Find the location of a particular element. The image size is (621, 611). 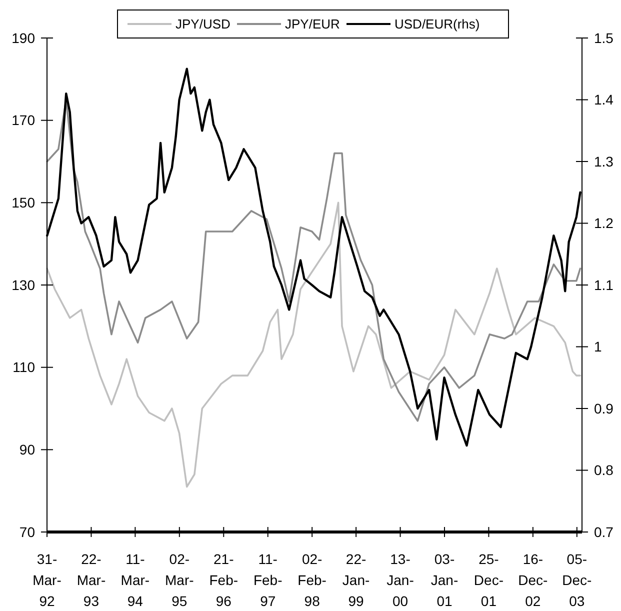

y2-tick-label: 1.3 is located at coordinates (604, 161).